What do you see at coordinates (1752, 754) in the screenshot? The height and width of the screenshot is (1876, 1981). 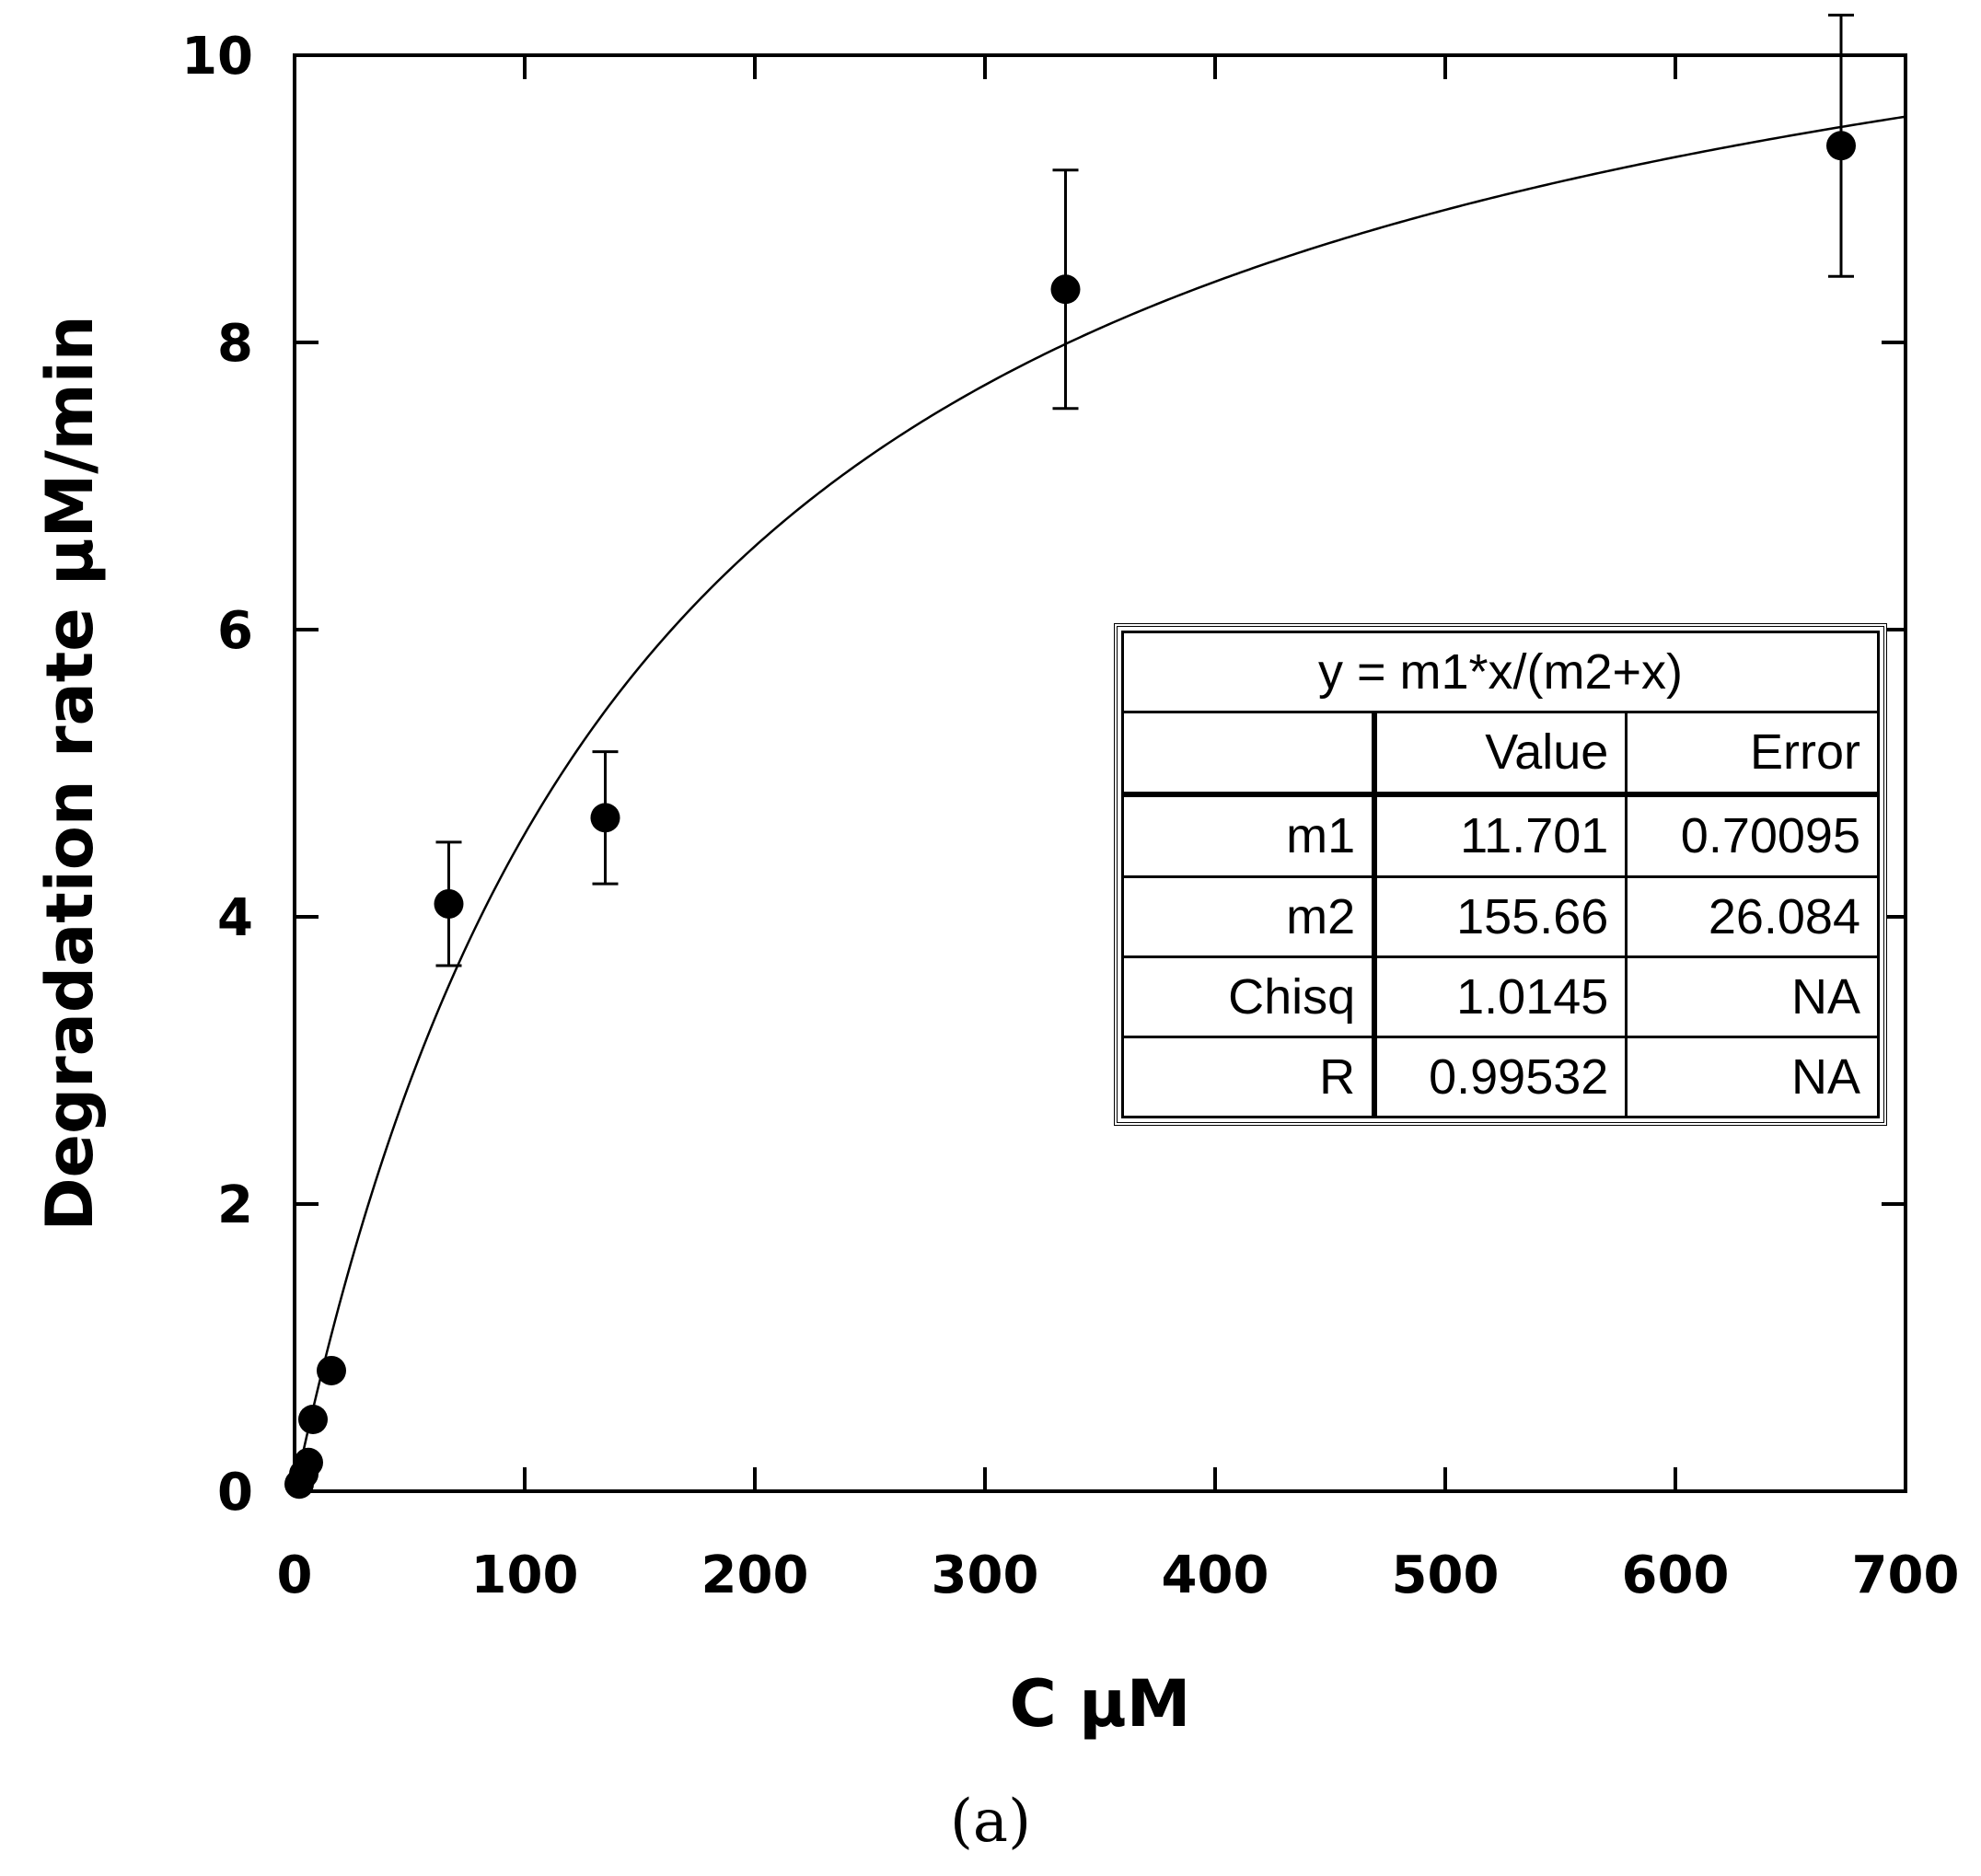 I see `table-header-cell: Error` at bounding box center [1752, 754].